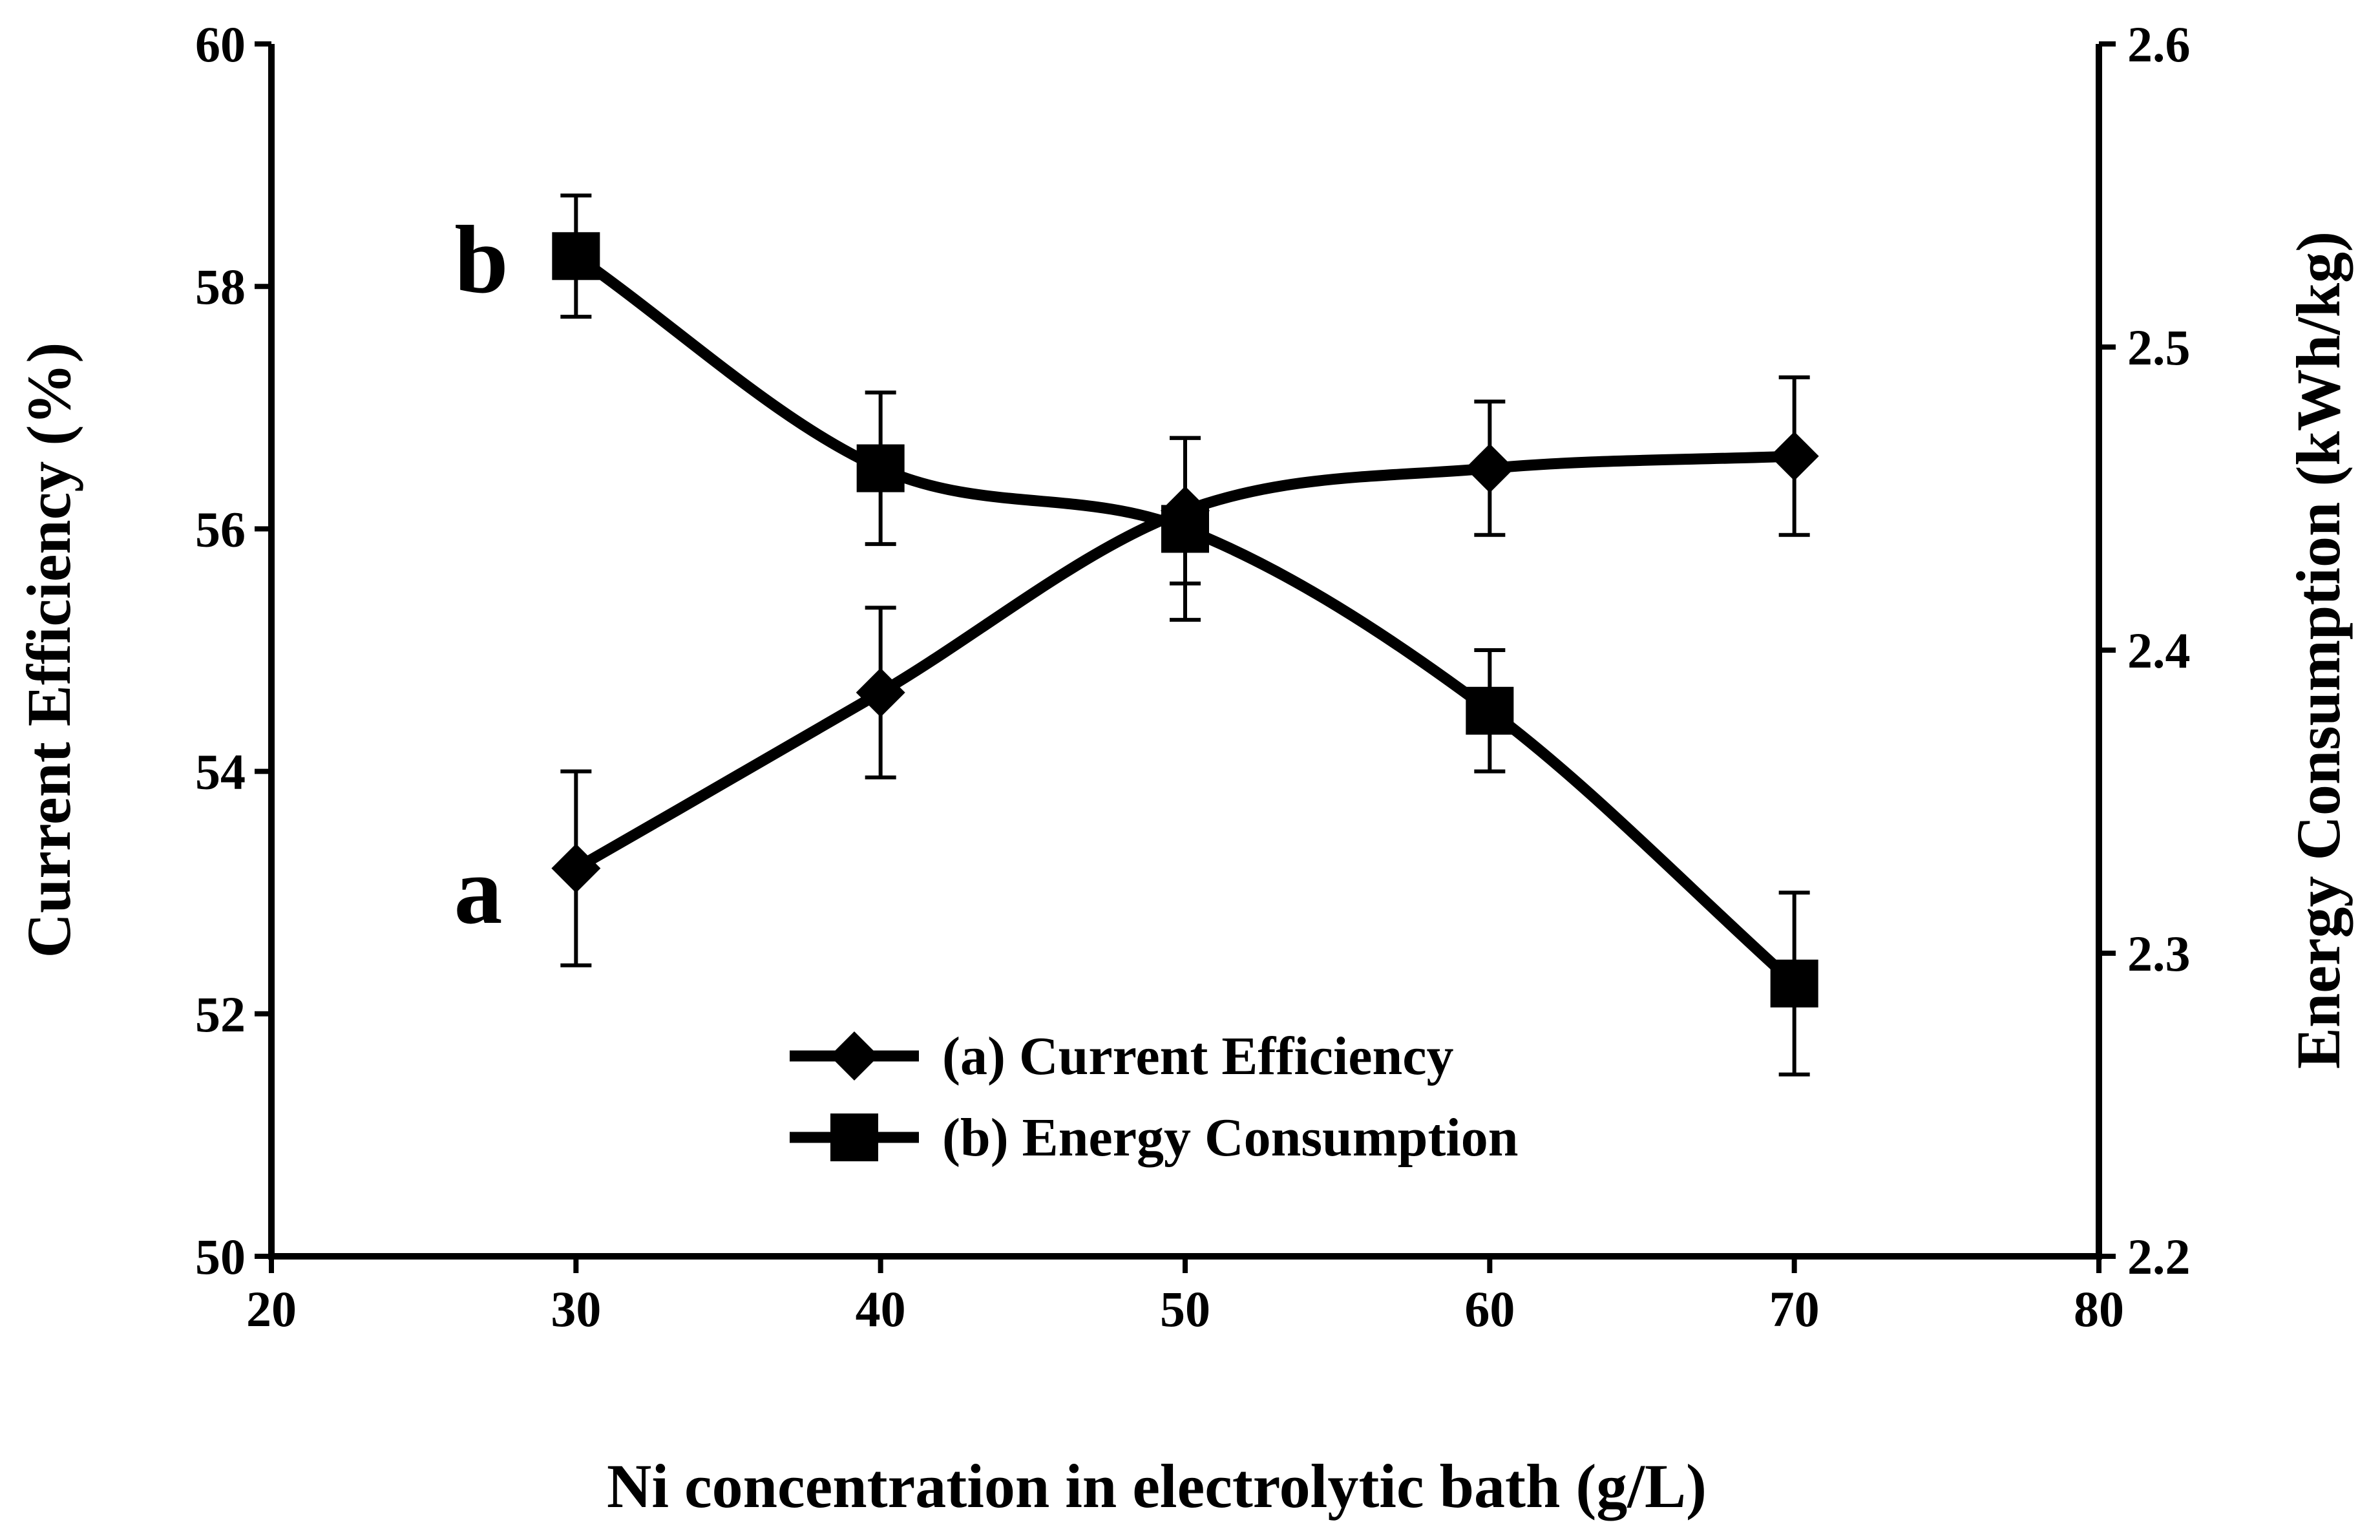  I want to click on series-tag-b: b, so click(481, 259).